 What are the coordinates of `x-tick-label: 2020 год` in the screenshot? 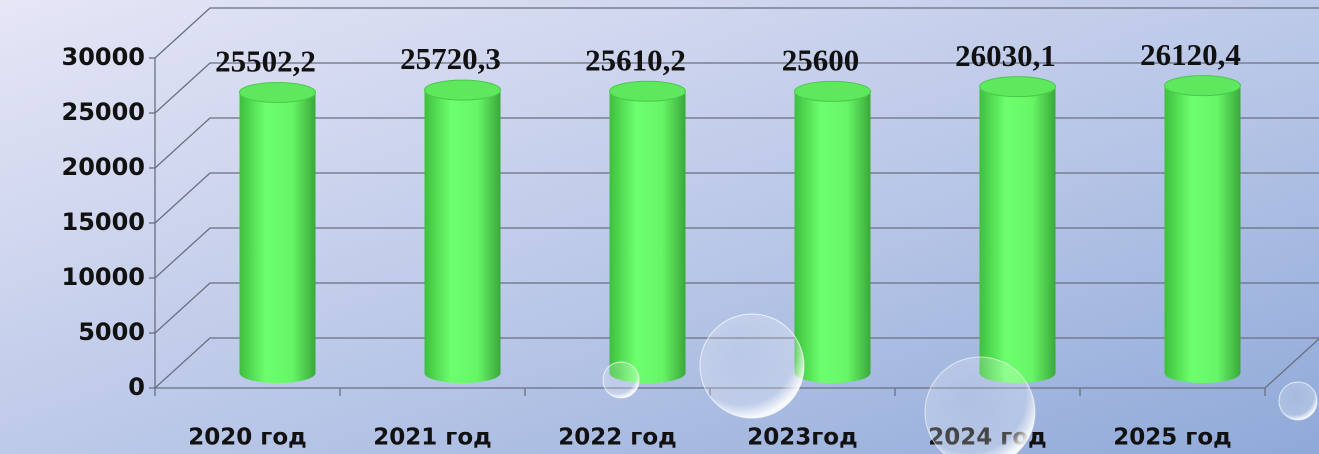 It's located at (247, 438).